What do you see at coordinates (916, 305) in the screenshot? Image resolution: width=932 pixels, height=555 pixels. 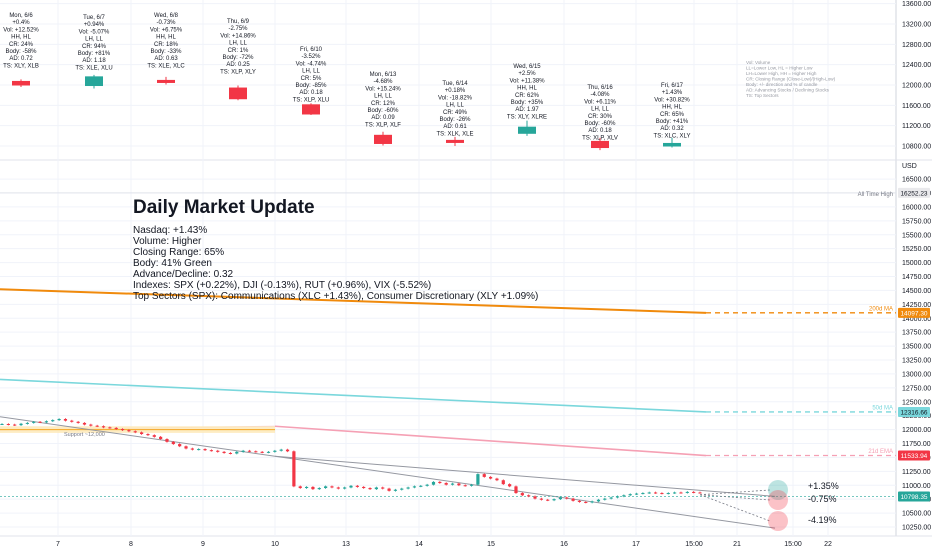 I see `y-tick-label: 14250.00` at bounding box center [916, 305].